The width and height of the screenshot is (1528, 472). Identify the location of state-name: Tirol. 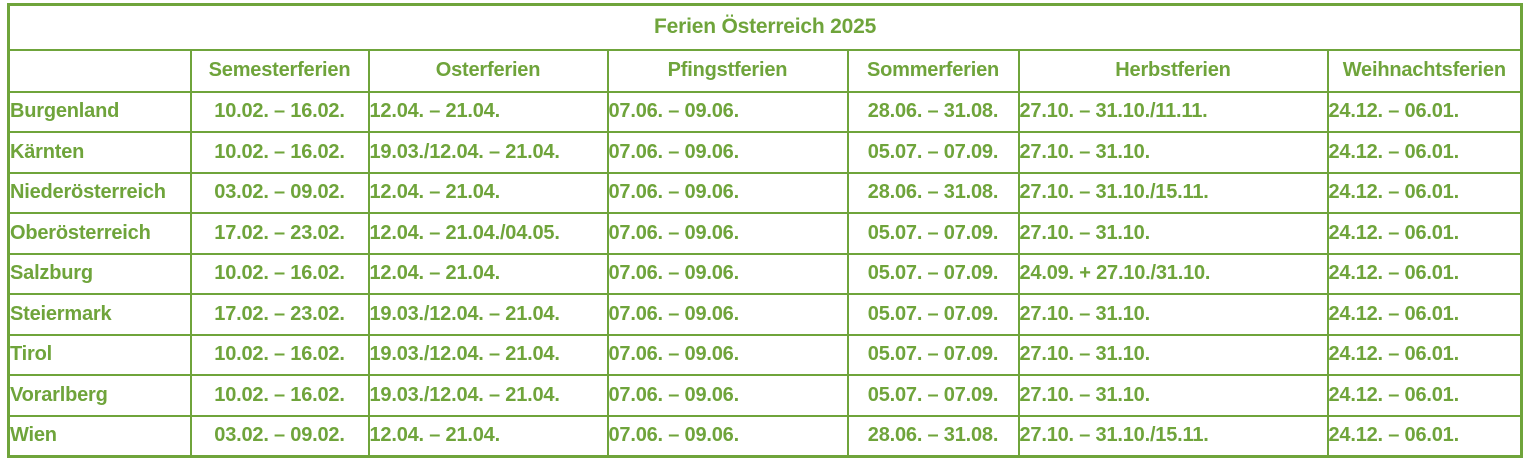
(99, 354).